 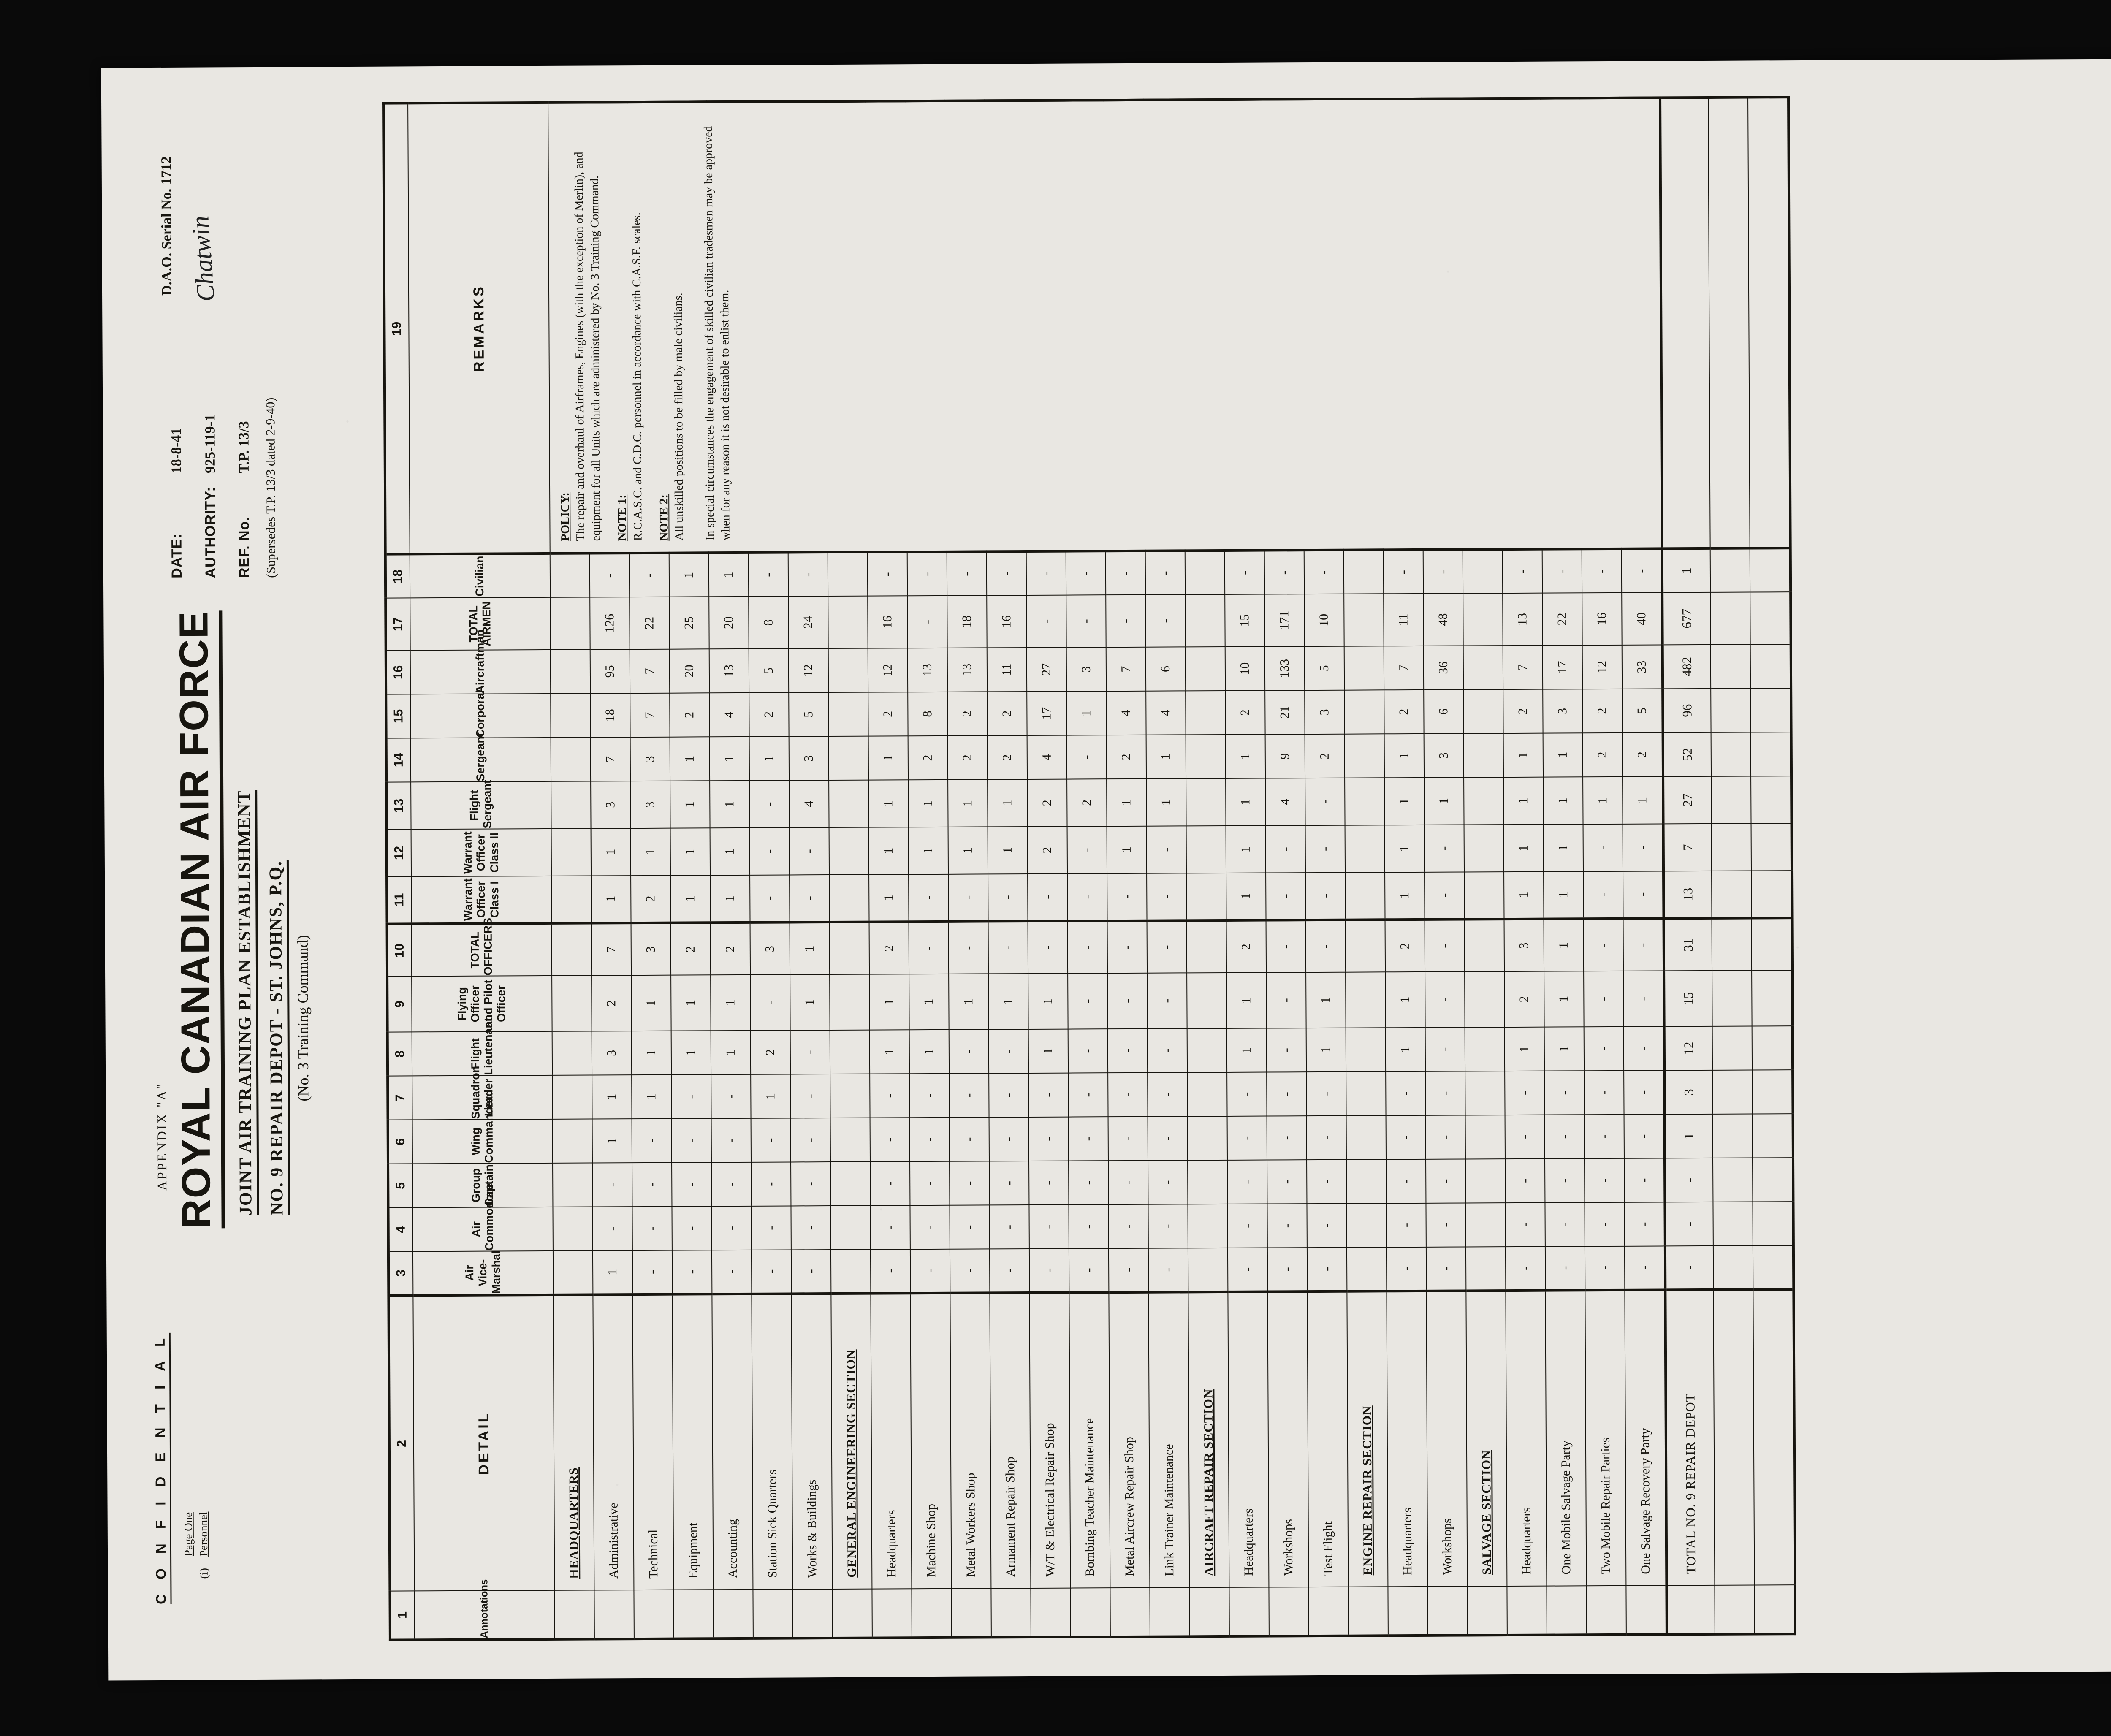 I want to click on cell-total-air-commodore: -, so click(x=1689, y=1224).